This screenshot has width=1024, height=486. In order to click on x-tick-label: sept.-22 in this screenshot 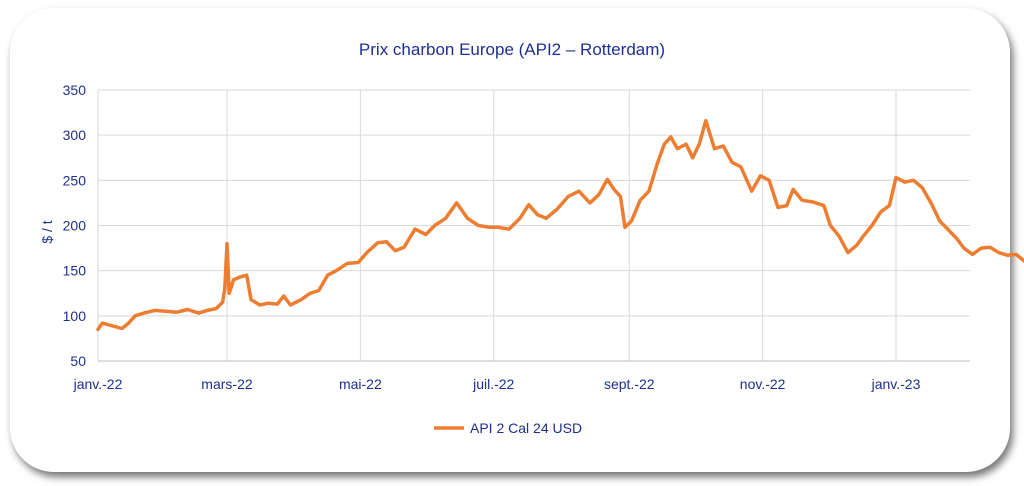, I will do `click(629, 384)`.